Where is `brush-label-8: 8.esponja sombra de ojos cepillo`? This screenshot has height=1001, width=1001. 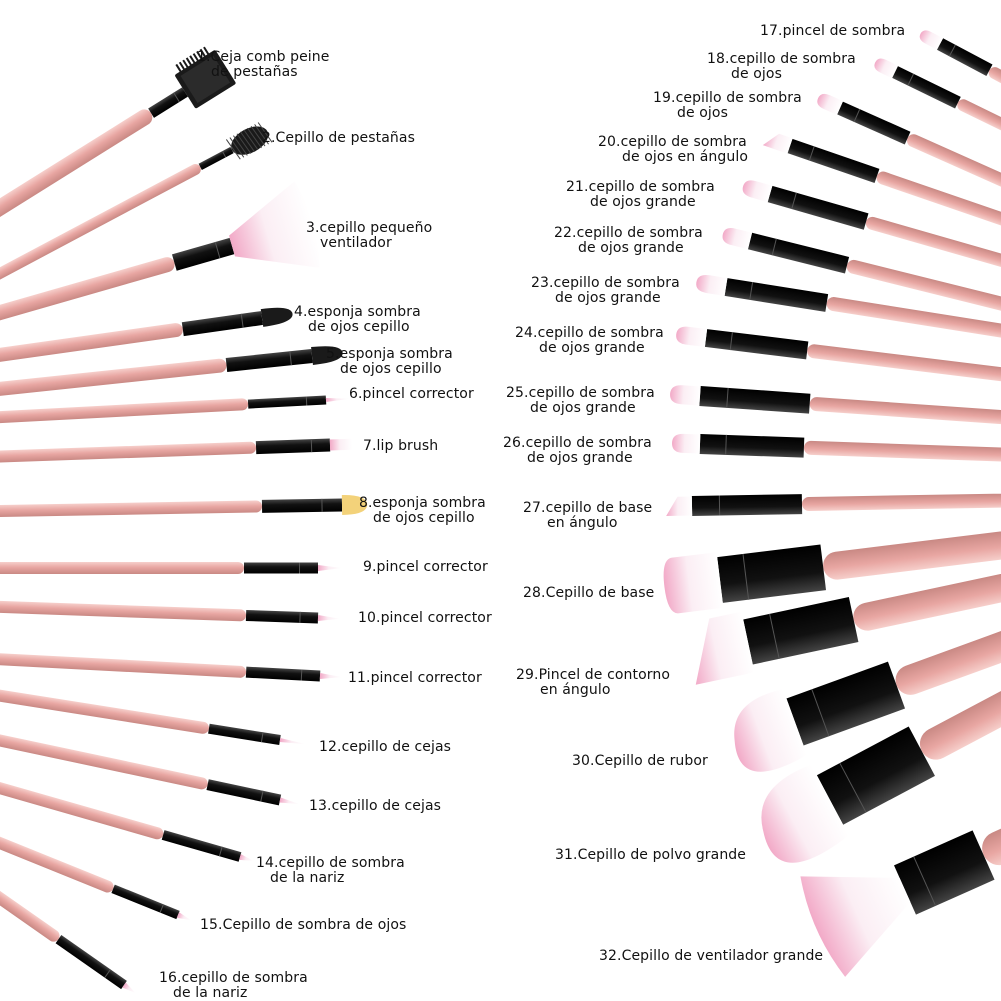 brush-label-8: 8.esponja sombra de ojos cepillo is located at coordinates (422, 510).